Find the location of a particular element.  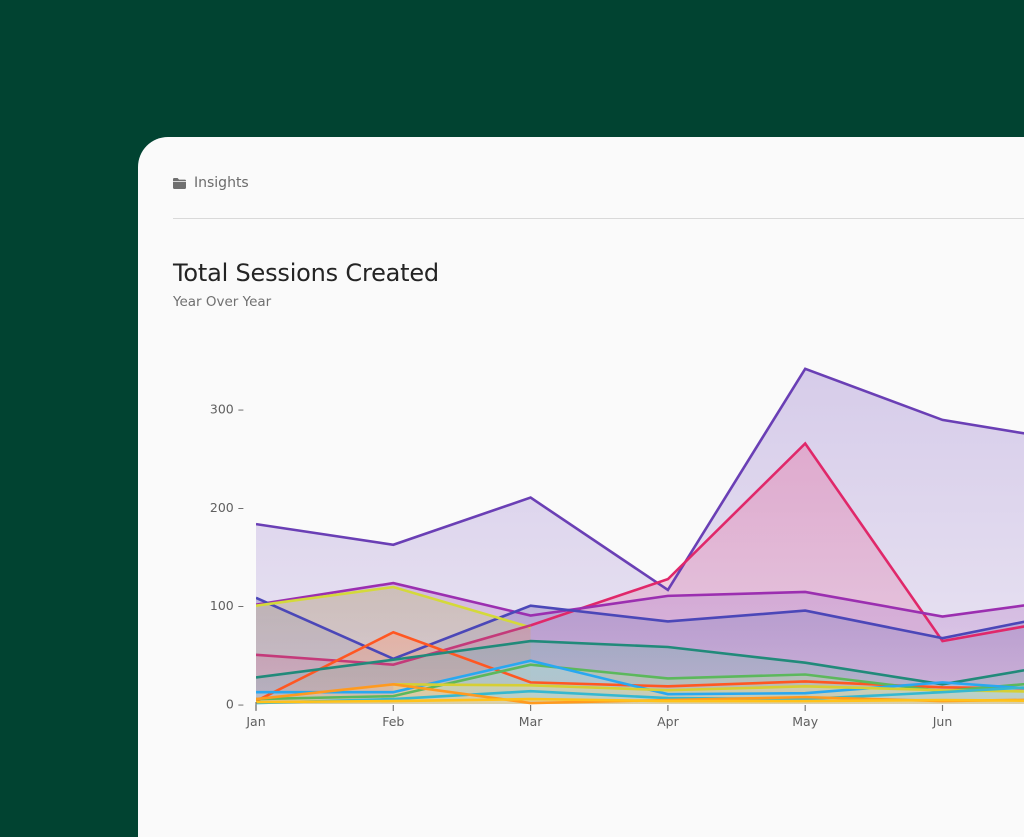

x-tick-label-apr: Apr is located at coordinates (668, 721).